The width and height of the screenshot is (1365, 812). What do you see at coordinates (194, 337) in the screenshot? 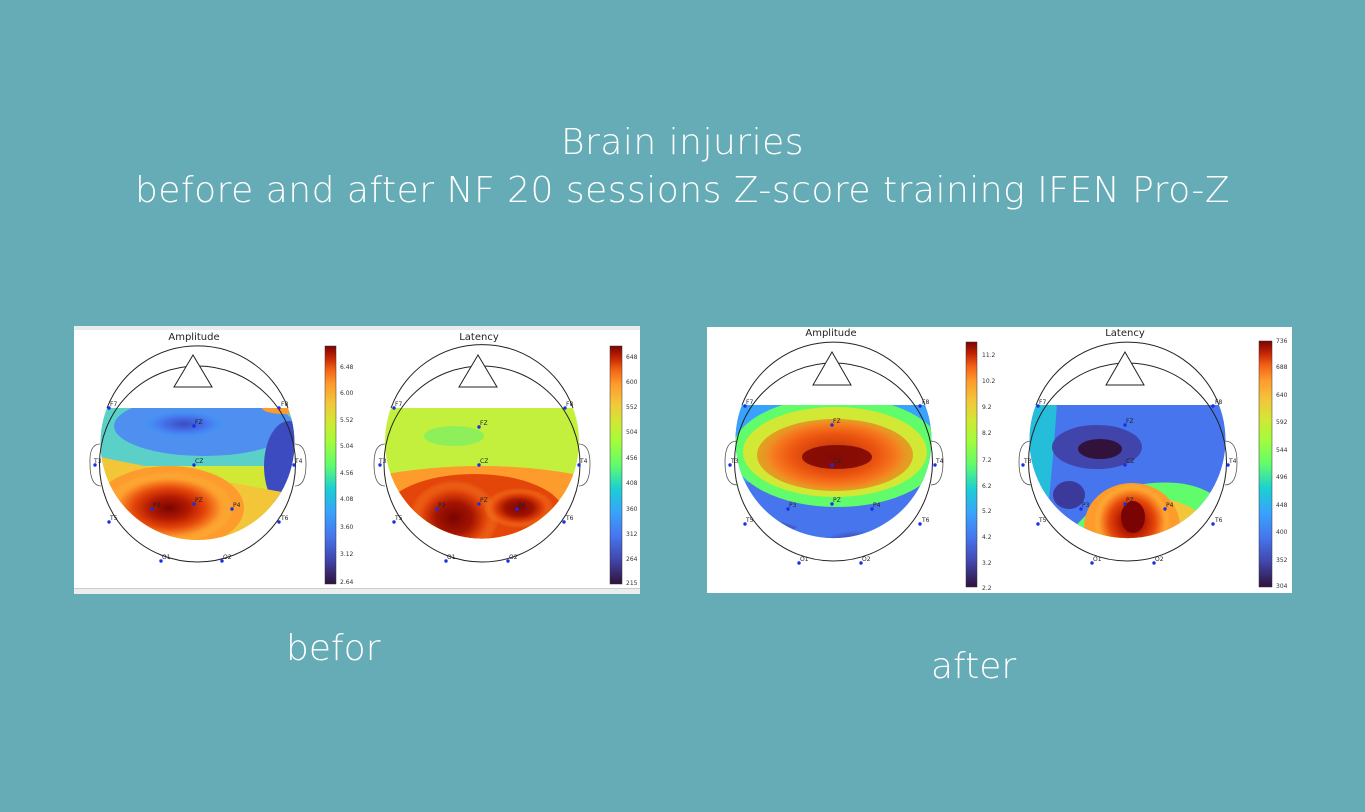
I see `before-amplitude-title: Amplitude` at bounding box center [194, 337].